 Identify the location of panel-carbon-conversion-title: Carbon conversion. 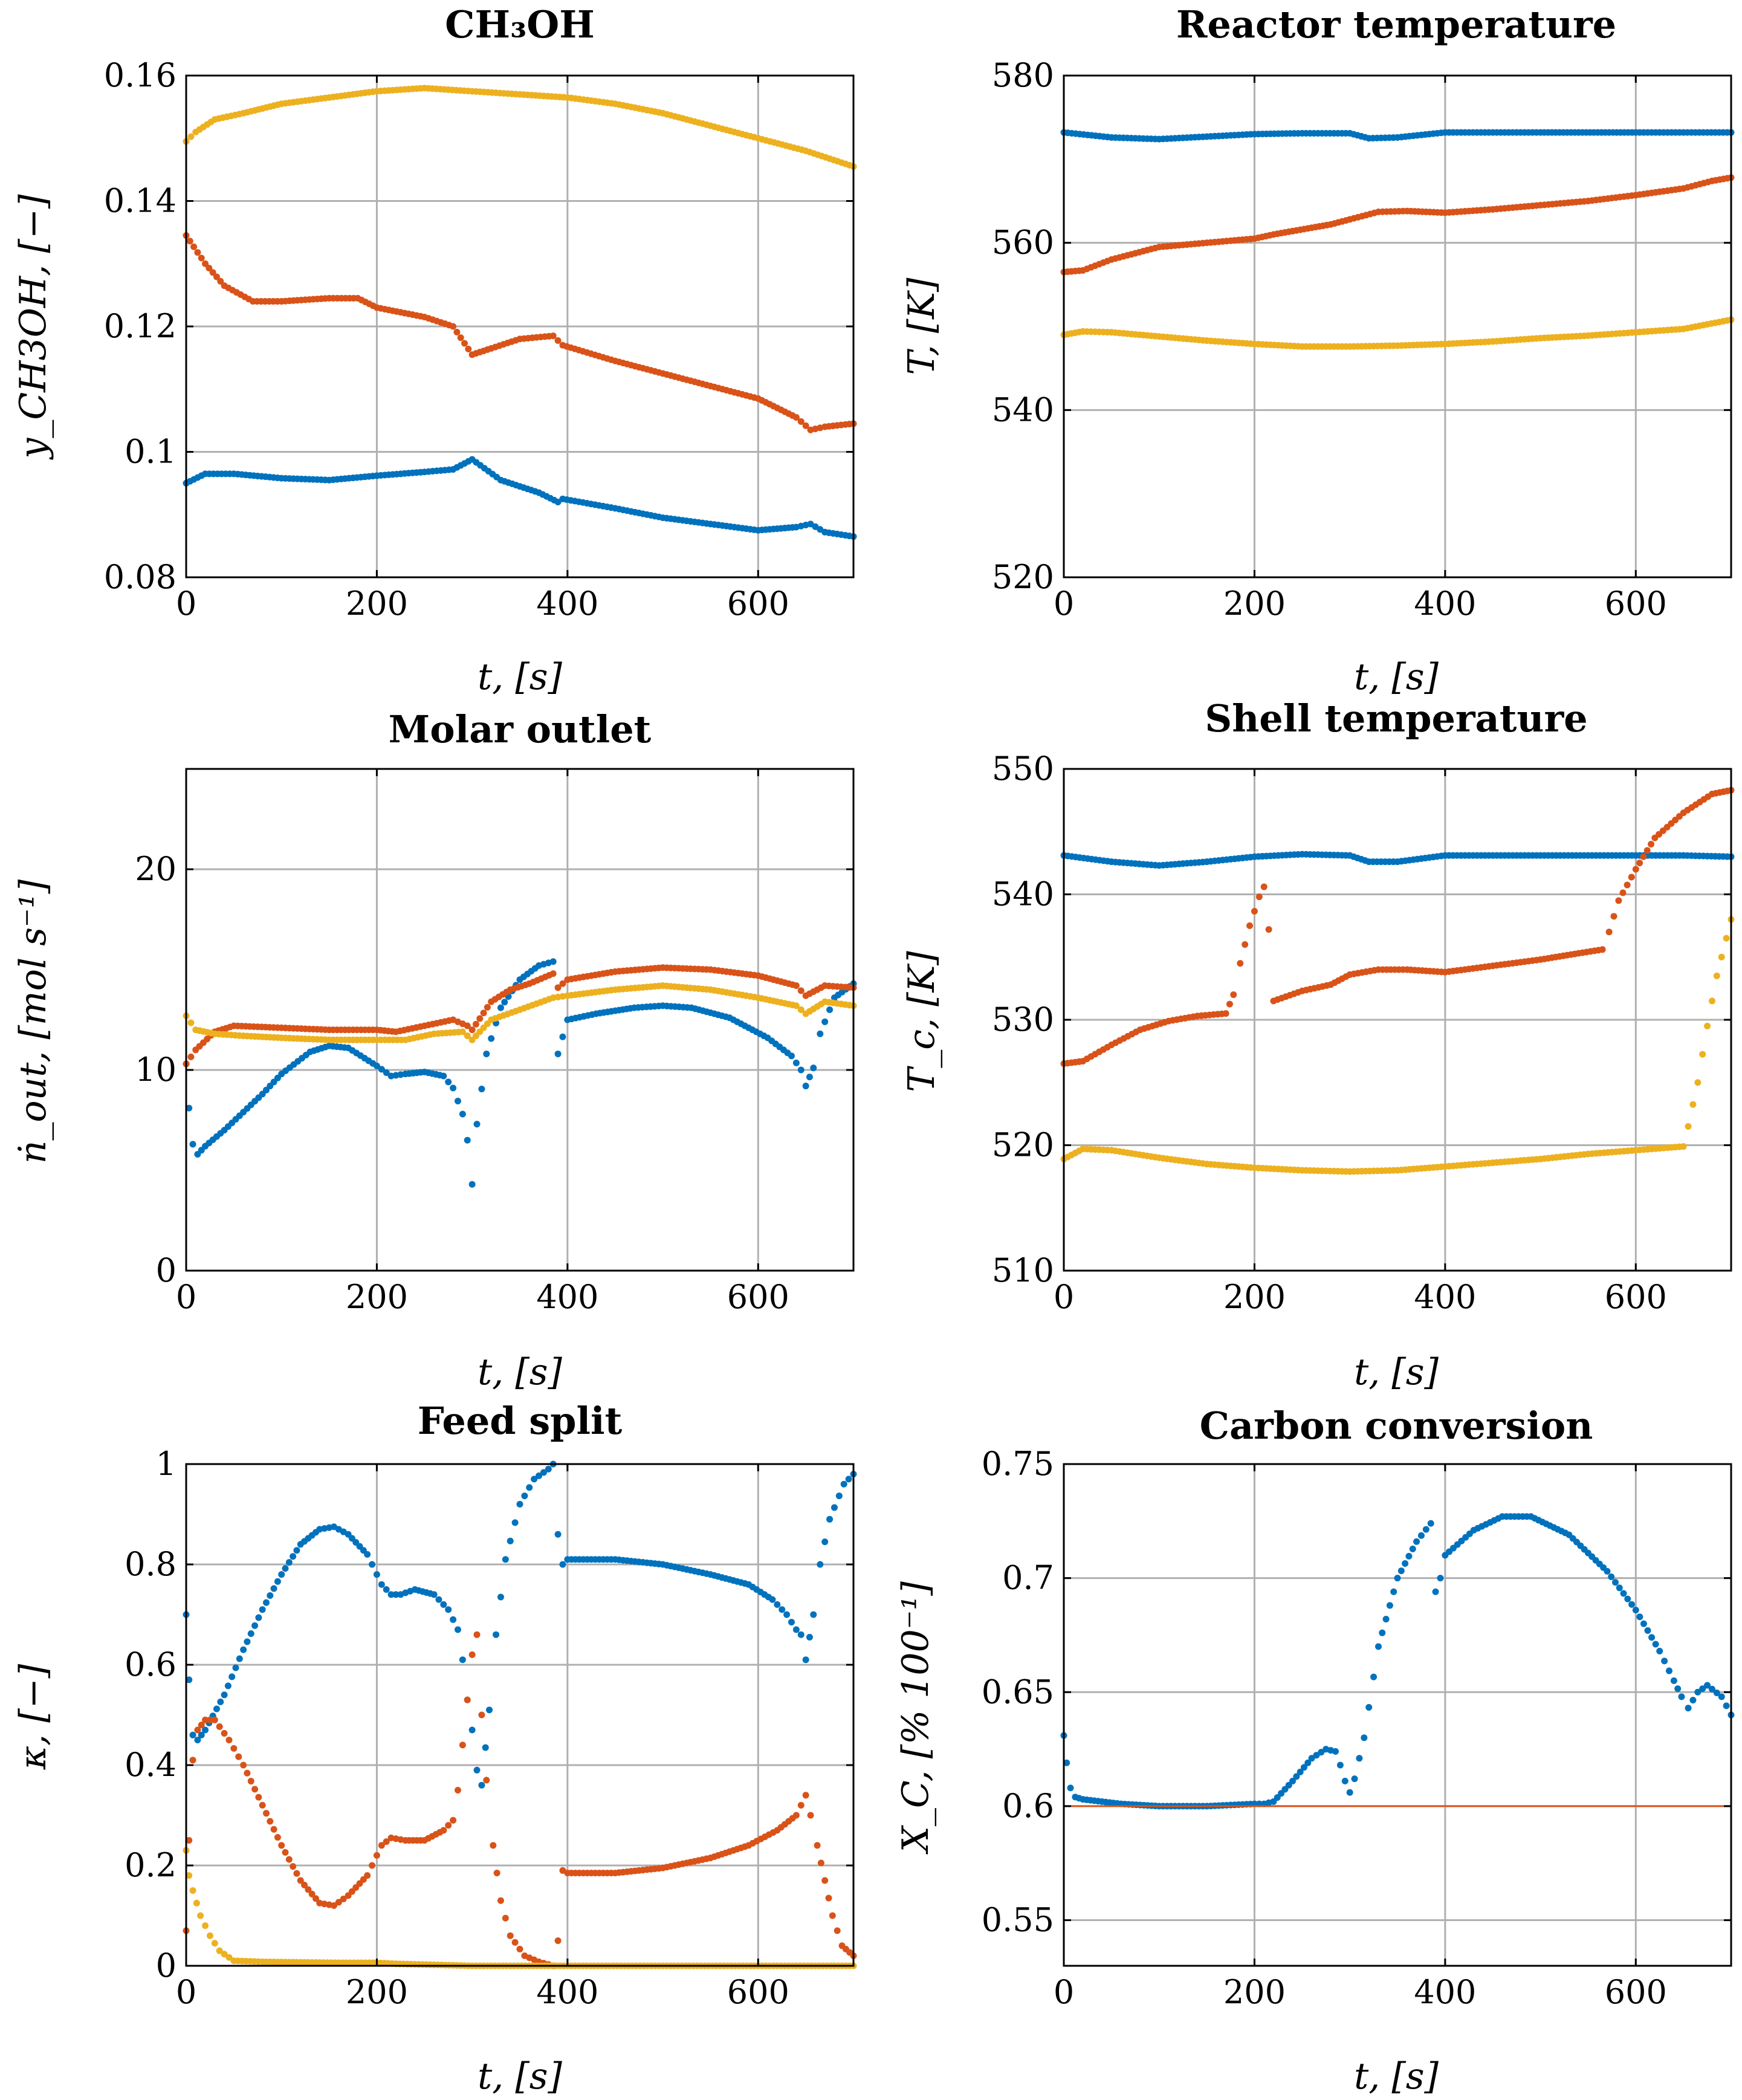
(1396, 1426).